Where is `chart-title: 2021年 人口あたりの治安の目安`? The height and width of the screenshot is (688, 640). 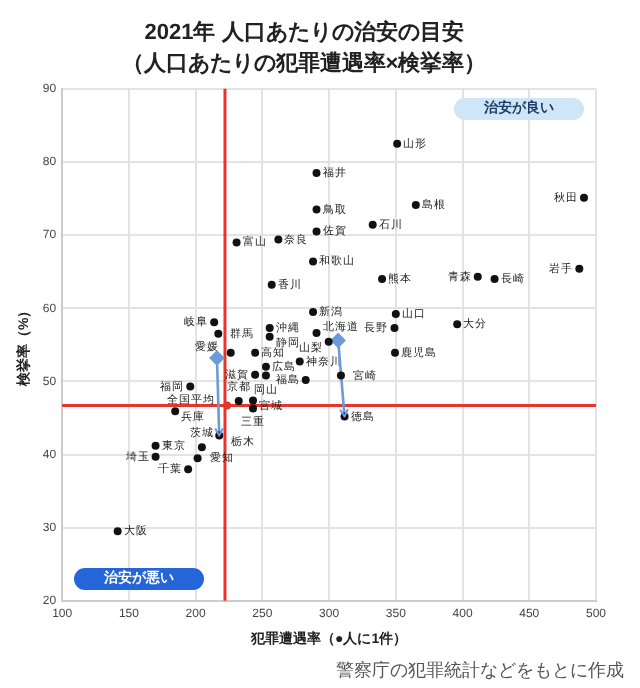 chart-title: 2021年 人口あたりの治安の目安 is located at coordinates (304, 32).